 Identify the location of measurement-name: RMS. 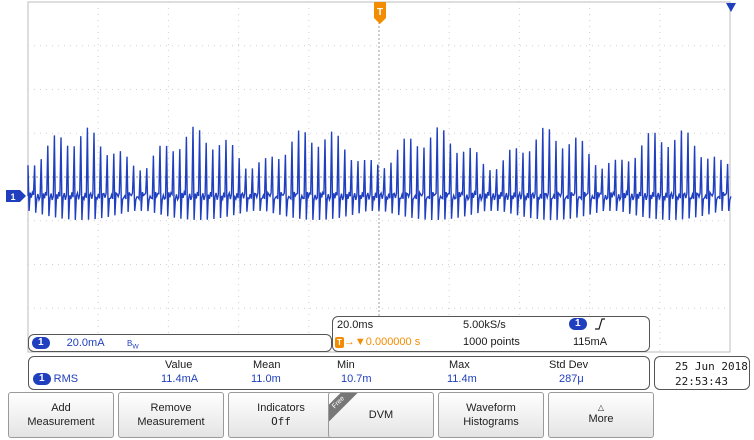
(66, 379).